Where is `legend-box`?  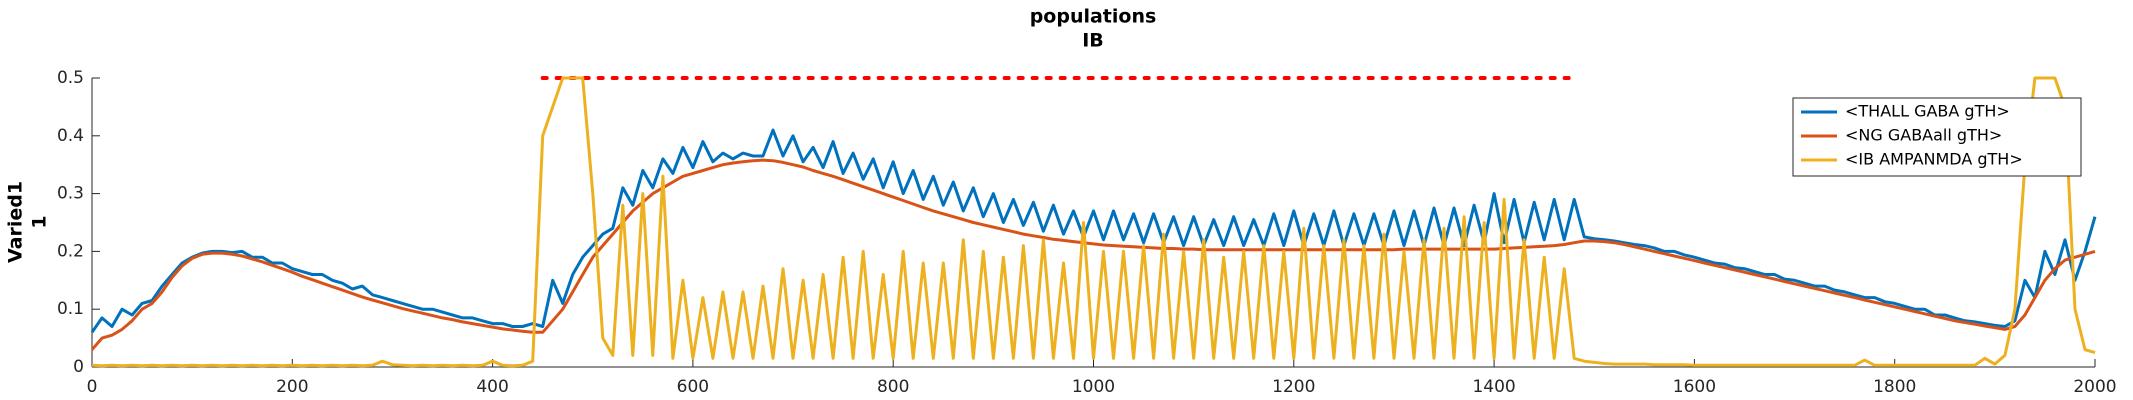
legend-box is located at coordinates (1937, 137).